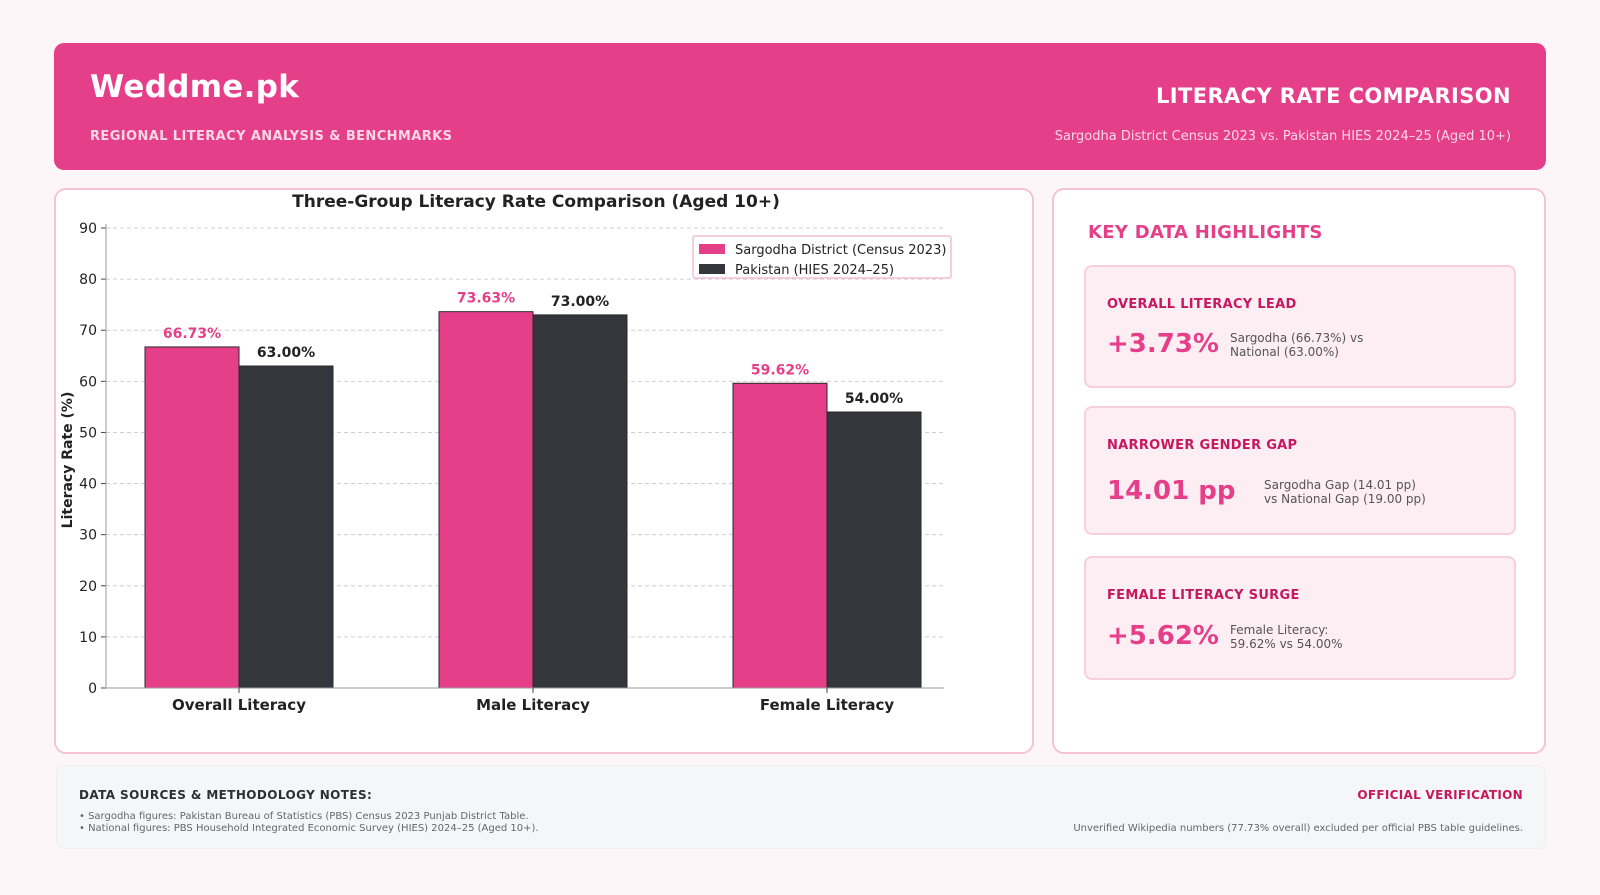 The height and width of the screenshot is (895, 1600). I want to click on brand-subtitle: REGIONAL LITERACY ANALYSIS & BENCHMARKS, so click(271, 136).